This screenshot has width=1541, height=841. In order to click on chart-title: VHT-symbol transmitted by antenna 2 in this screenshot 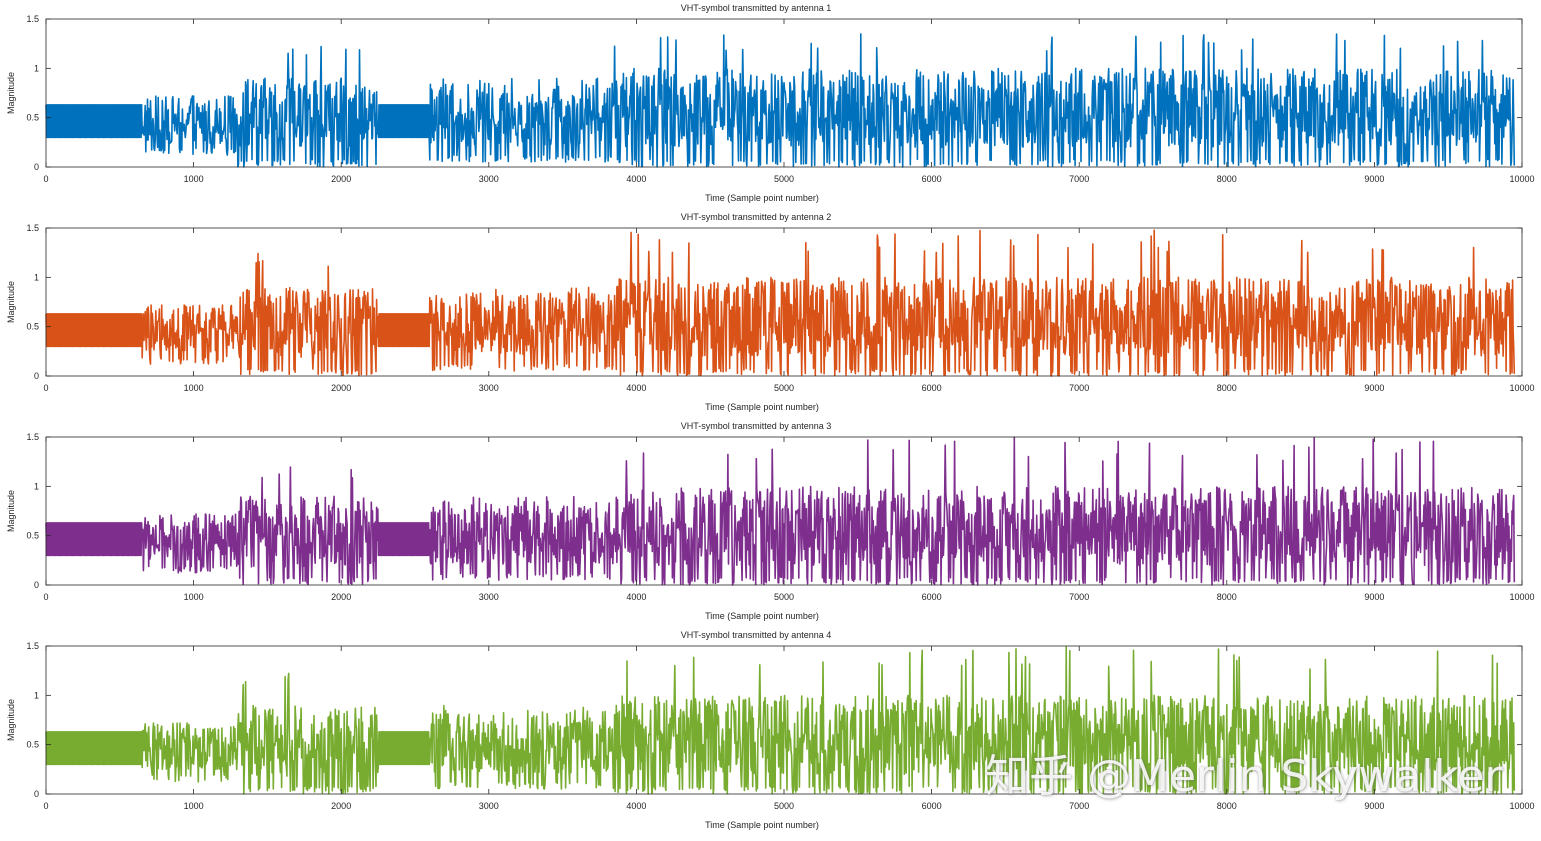, I will do `click(756, 217)`.